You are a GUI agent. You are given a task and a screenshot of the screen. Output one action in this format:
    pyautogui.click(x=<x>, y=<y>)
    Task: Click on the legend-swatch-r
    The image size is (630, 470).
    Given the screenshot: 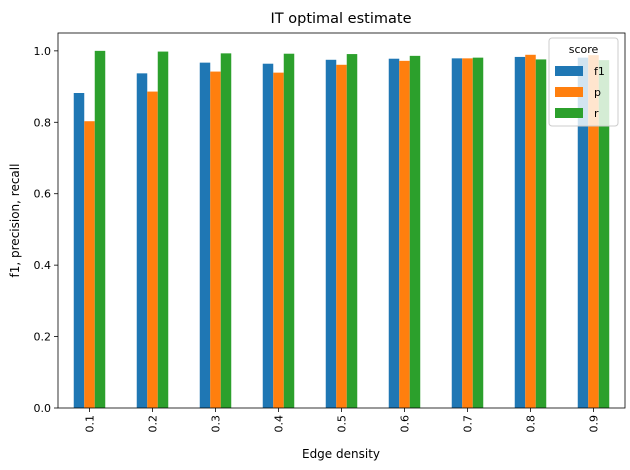 What is the action you would take?
    pyautogui.click(x=569, y=113)
    